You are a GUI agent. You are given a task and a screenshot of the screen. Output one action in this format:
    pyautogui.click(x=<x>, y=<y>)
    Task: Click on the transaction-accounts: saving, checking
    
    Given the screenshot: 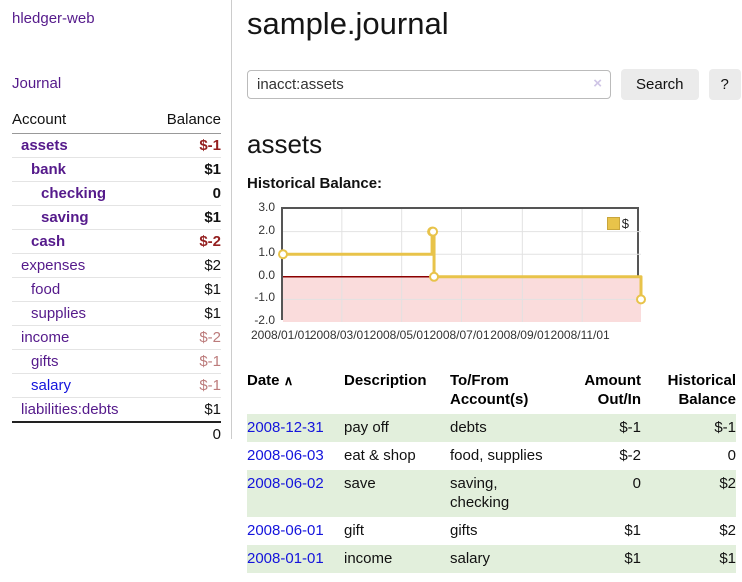 What is the action you would take?
    pyautogui.click(x=501, y=493)
    